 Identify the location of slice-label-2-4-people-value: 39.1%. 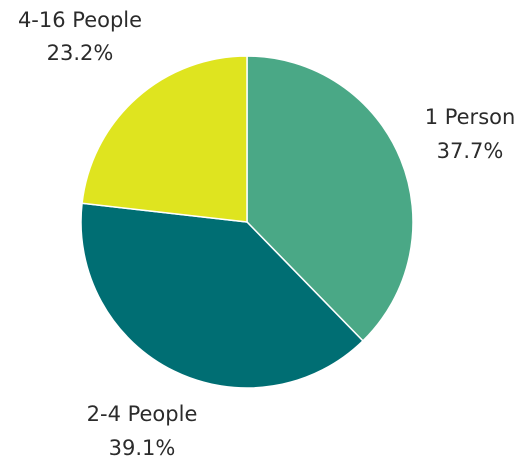
(142, 448).